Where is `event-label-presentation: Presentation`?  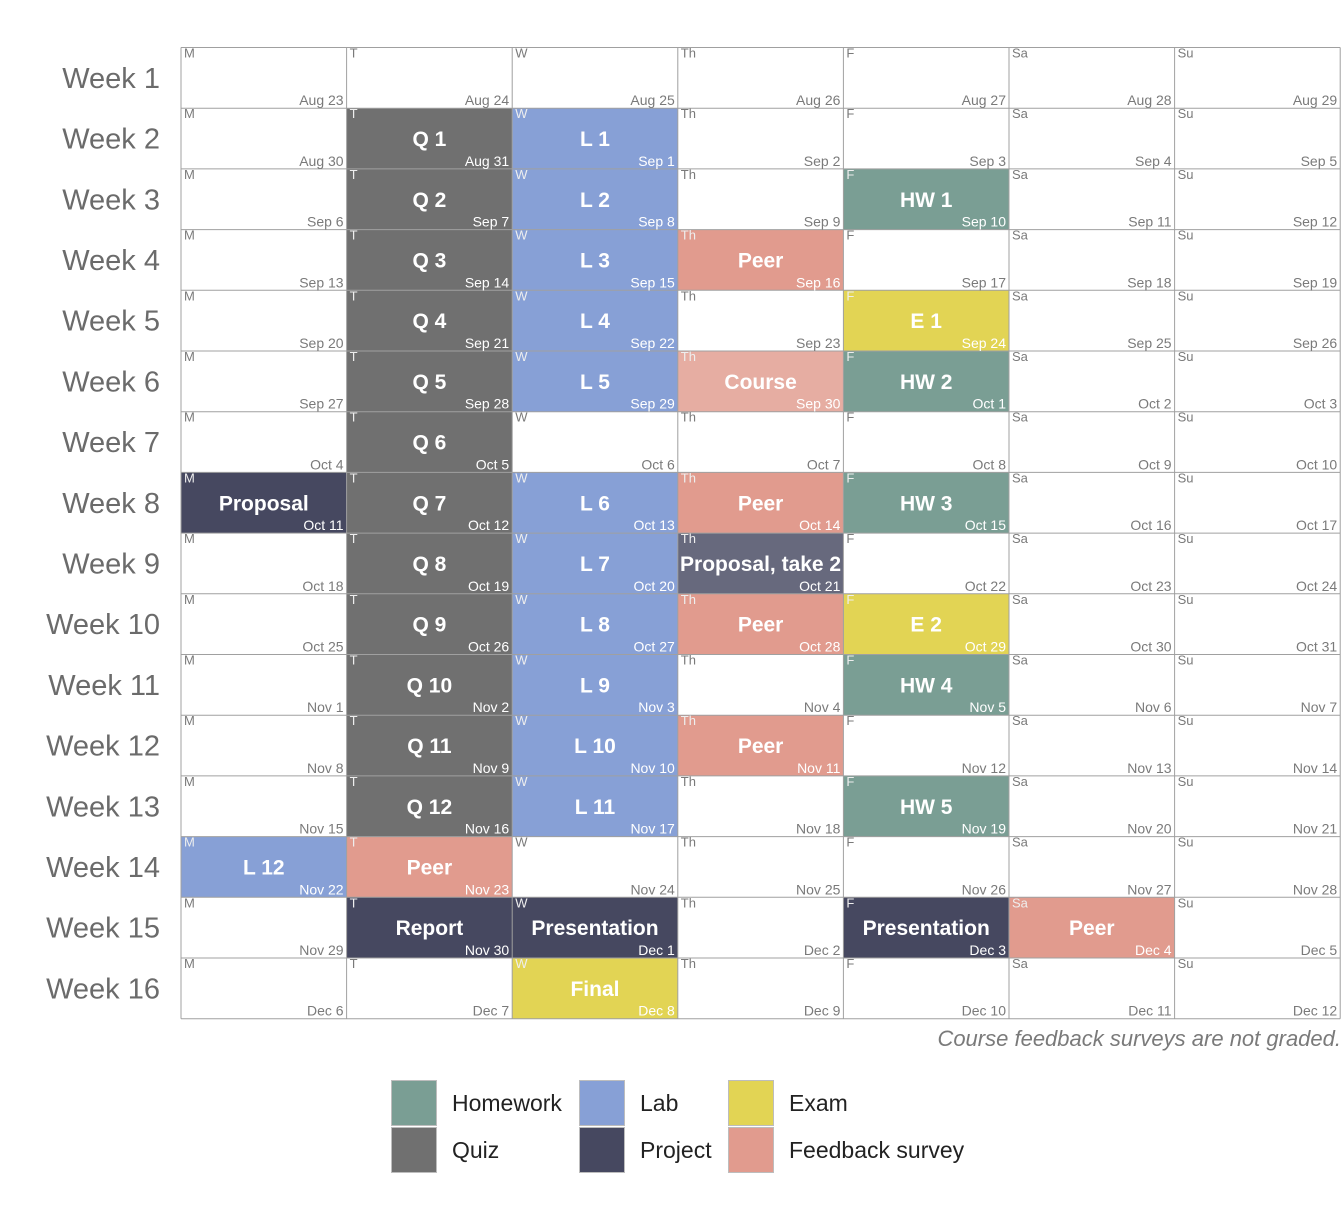 event-label-presentation: Presentation is located at coordinates (926, 928).